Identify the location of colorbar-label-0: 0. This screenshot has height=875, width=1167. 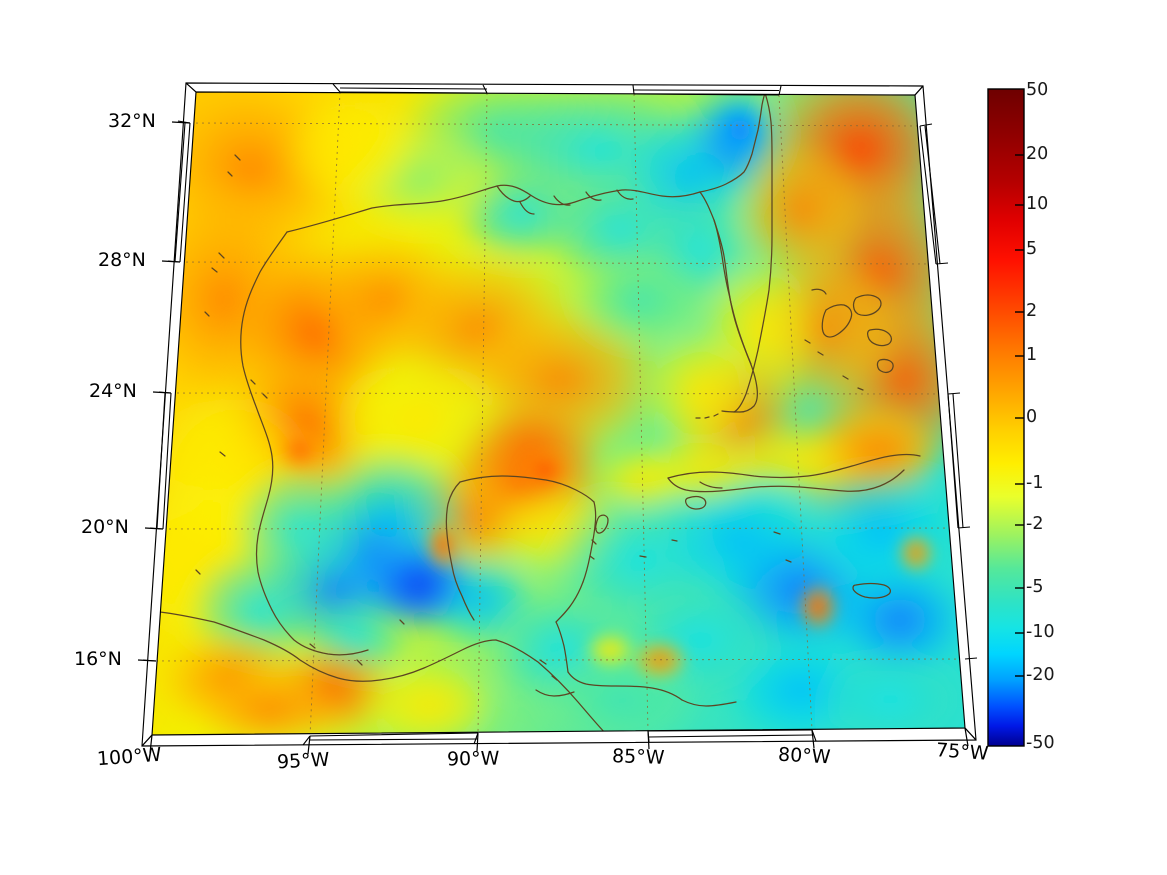
(1032, 417).